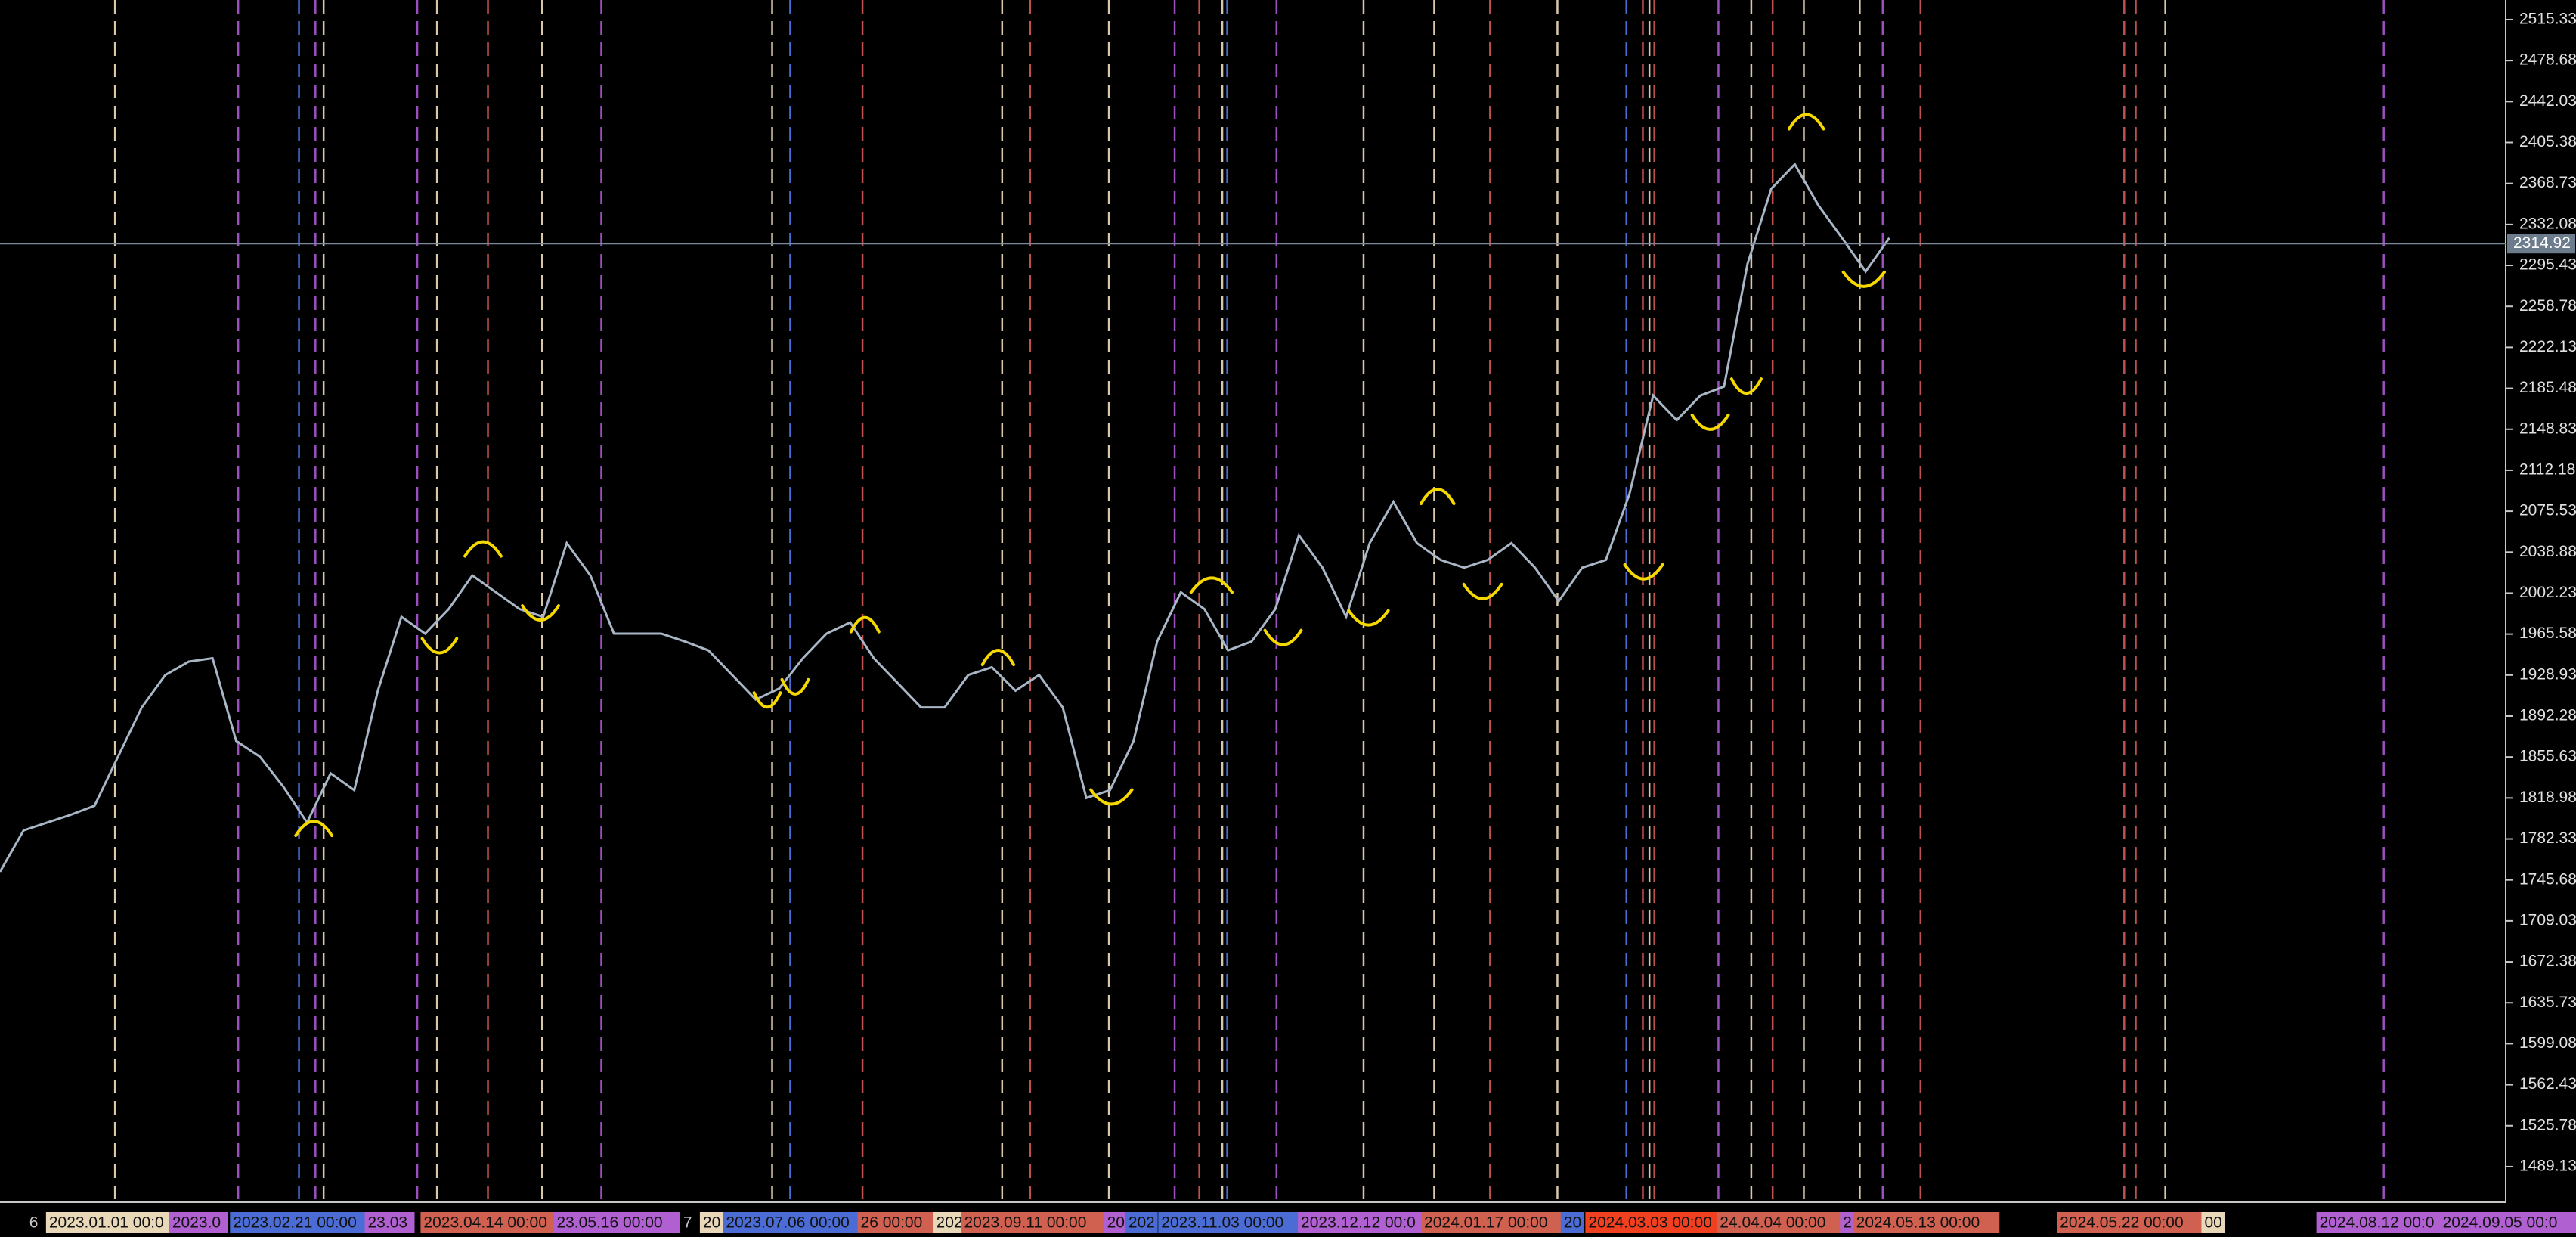  I want to click on date-label: 23.05.16 00:00, so click(609, 1223).